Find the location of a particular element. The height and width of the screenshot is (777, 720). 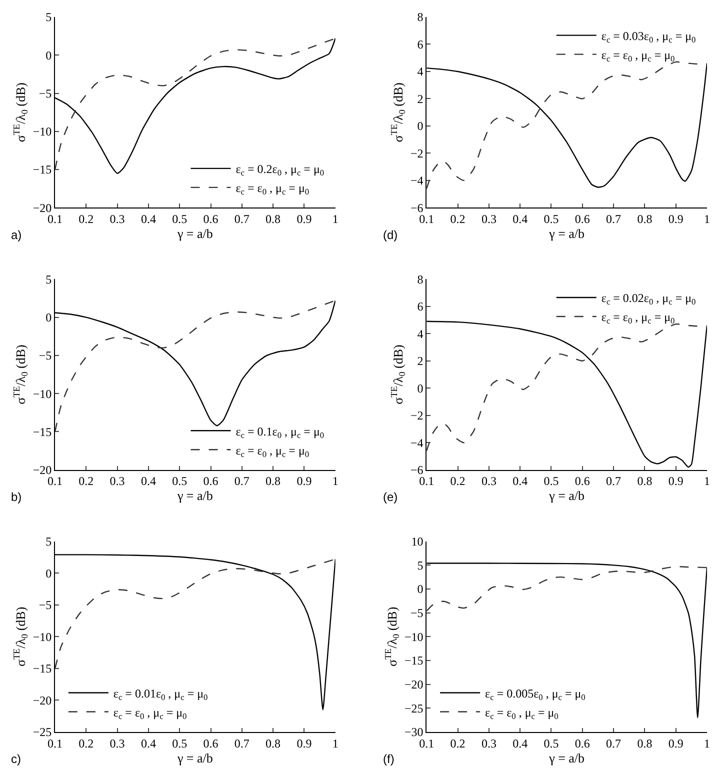

text: (d) is located at coordinates (390, 235).